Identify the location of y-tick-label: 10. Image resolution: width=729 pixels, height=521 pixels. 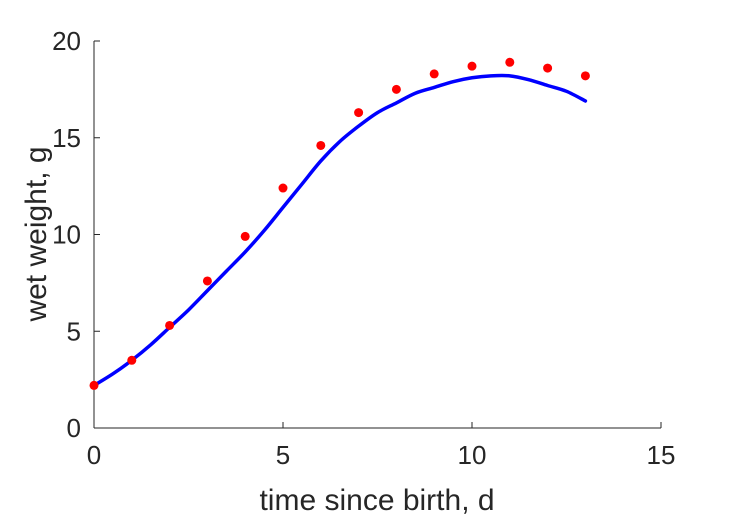
(66, 235).